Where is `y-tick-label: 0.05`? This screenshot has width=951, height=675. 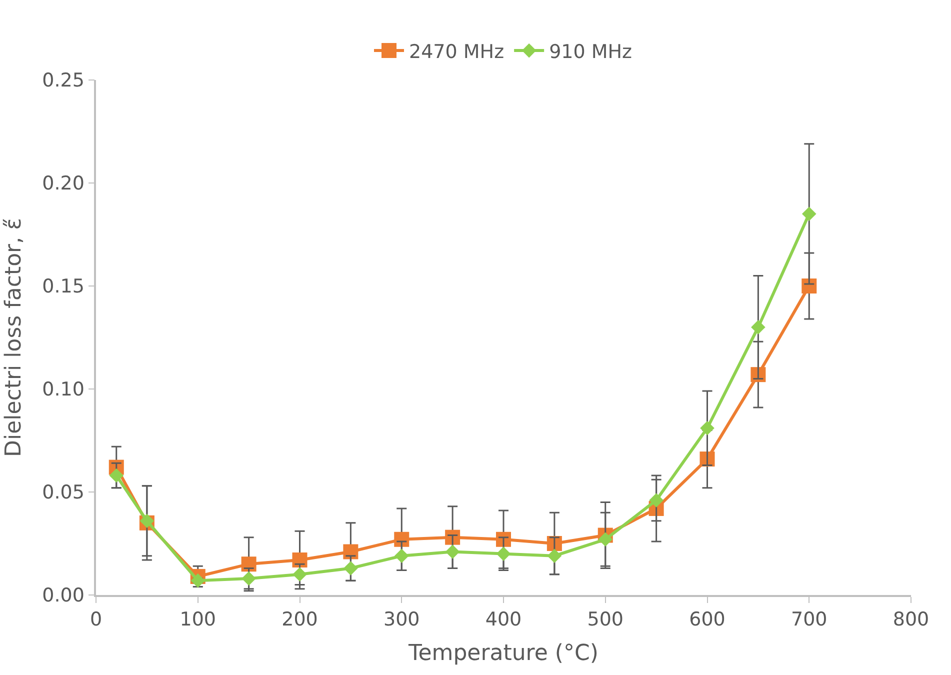 y-tick-label: 0.05 is located at coordinates (63, 493).